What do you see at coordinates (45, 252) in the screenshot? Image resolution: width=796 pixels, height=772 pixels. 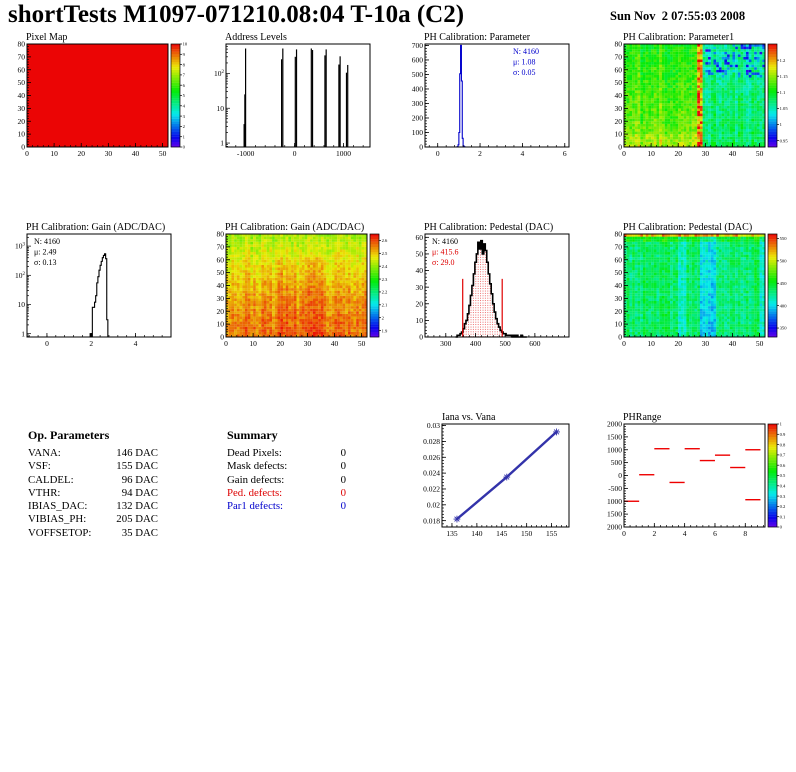 I see `svg-text: μ: 2.49` at bounding box center [45, 252].